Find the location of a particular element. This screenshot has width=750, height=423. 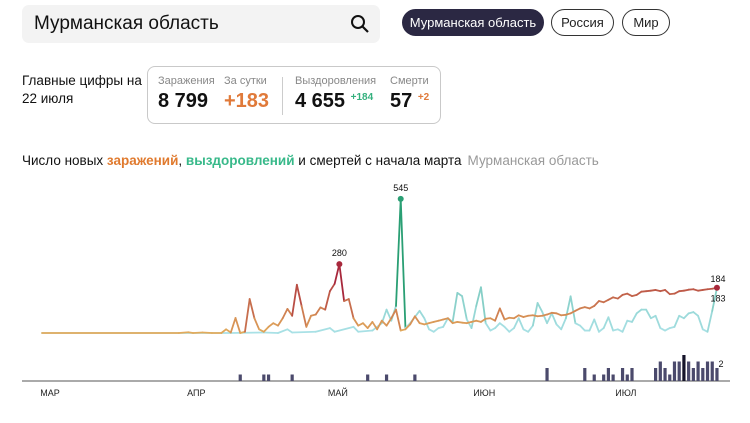

search-input is located at coordinates (184, 24).